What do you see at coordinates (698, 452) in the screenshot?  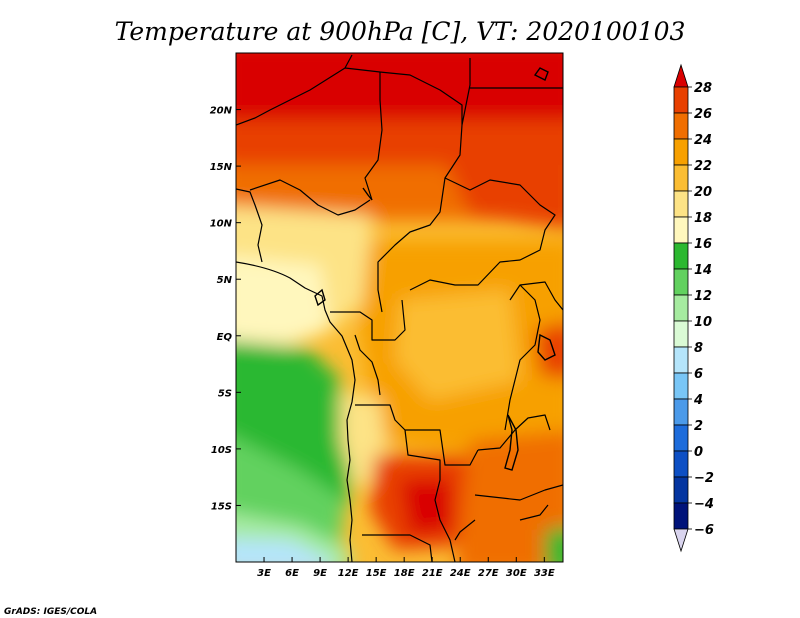 I see `colorbar-level-label: 0` at bounding box center [698, 452].